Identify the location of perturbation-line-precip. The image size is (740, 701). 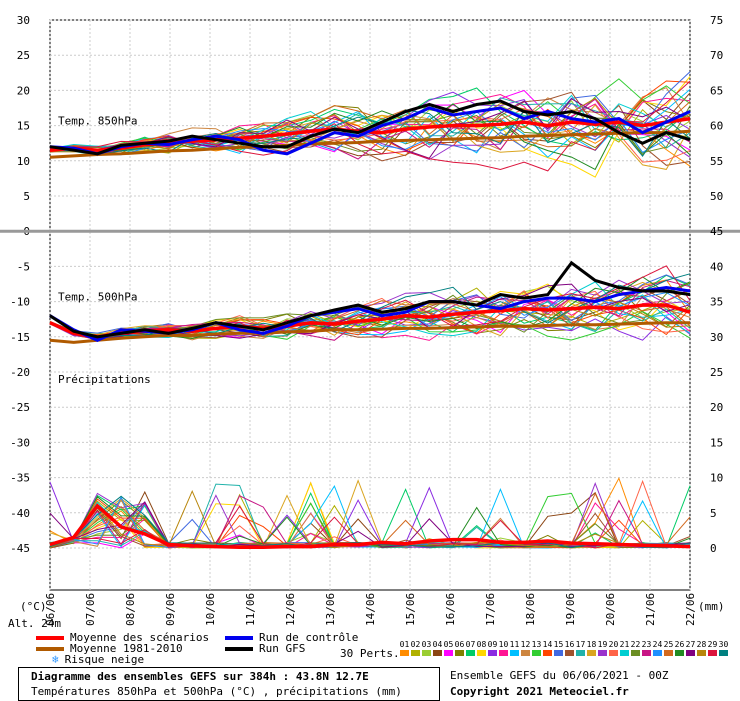
(370, 519).